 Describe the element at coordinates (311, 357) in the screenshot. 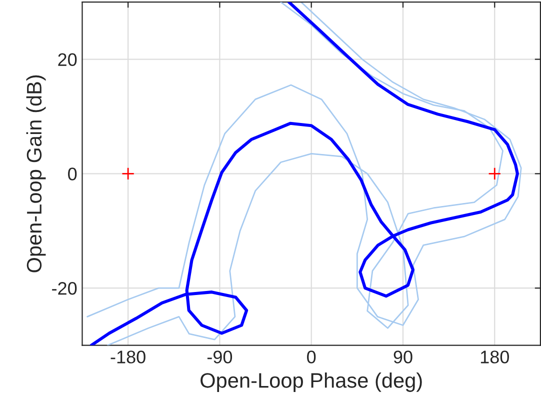

I see `x-tick-label: 0` at that location.